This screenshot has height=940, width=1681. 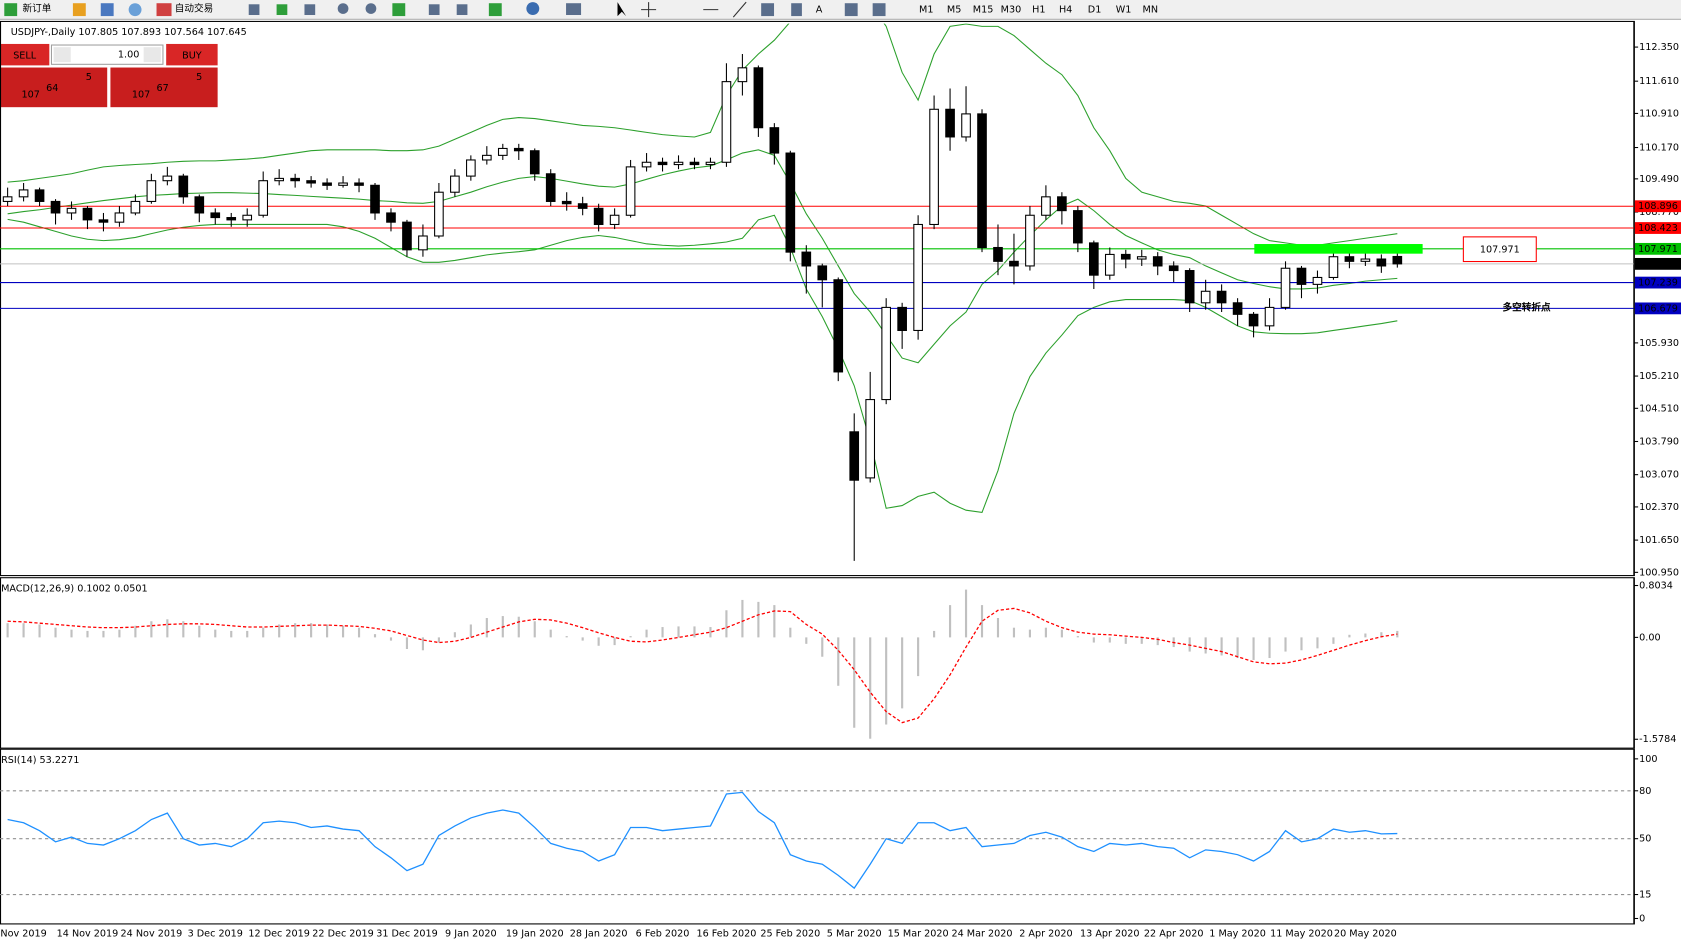 I want to click on new-order-icon, so click(x=11, y=10).